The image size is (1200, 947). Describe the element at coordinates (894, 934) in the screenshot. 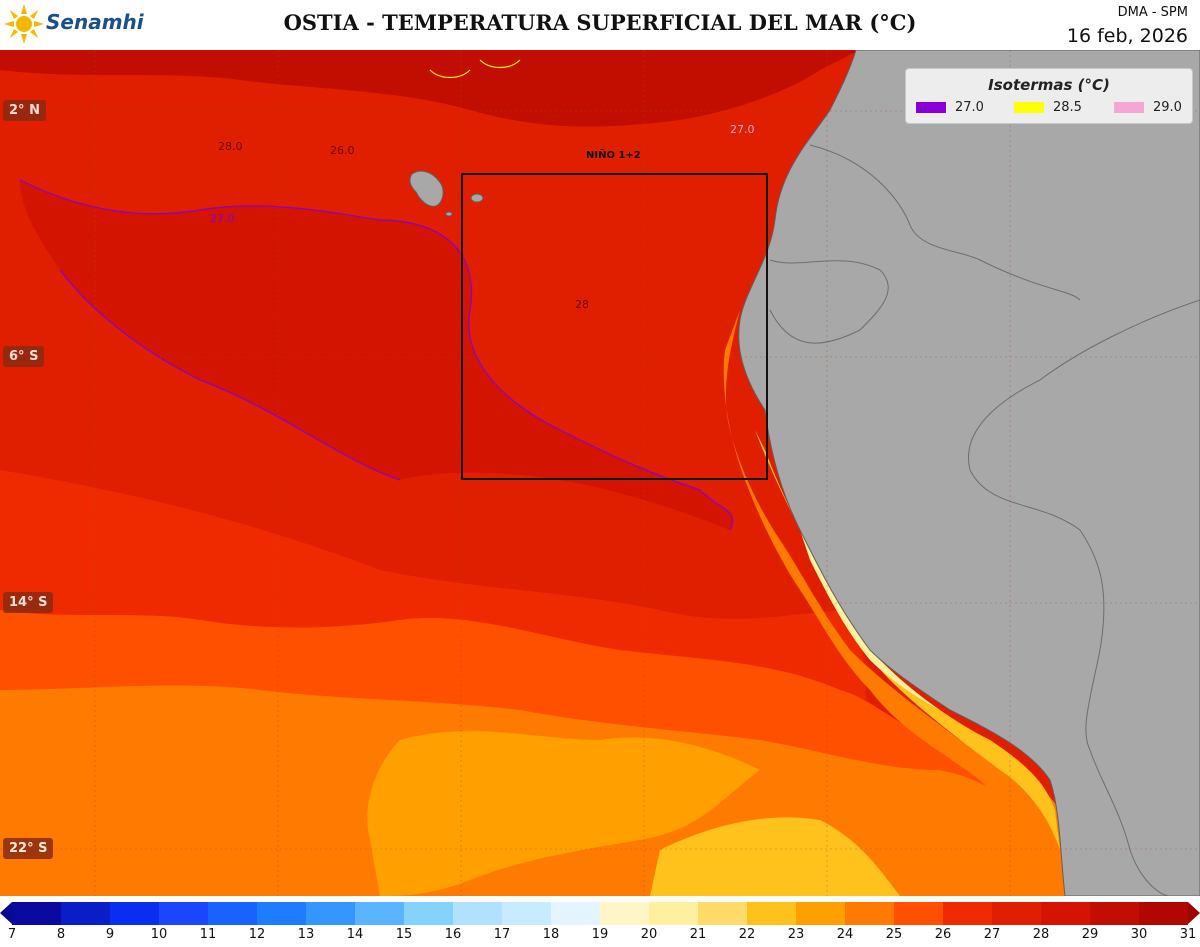

I see `colorbar-tick-label: 25` at that location.